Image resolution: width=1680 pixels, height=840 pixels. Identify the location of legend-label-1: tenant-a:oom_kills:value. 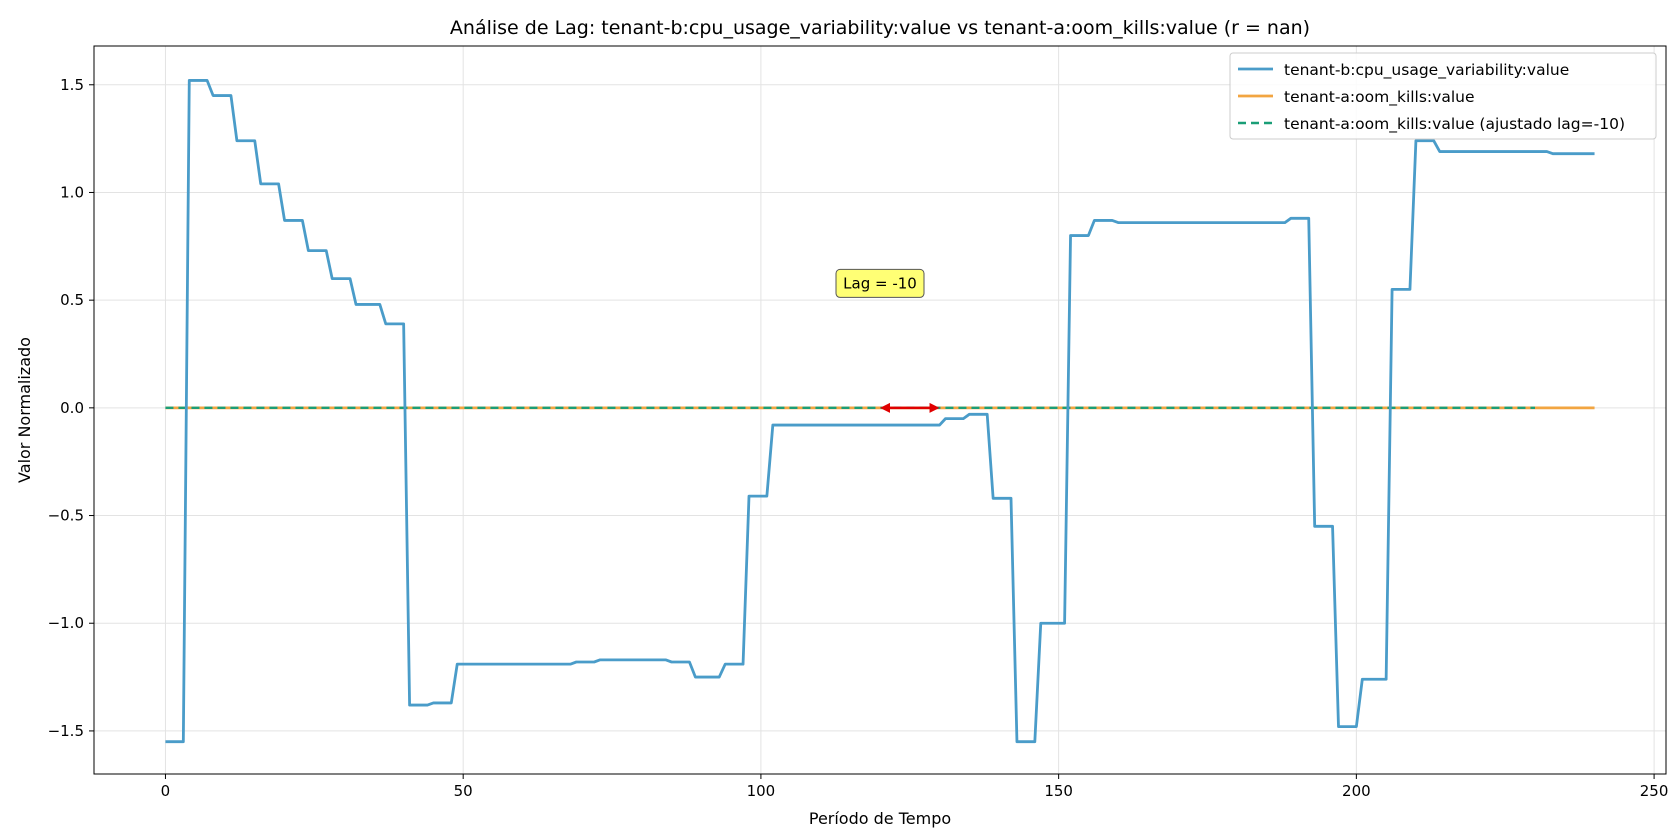
(1379, 97).